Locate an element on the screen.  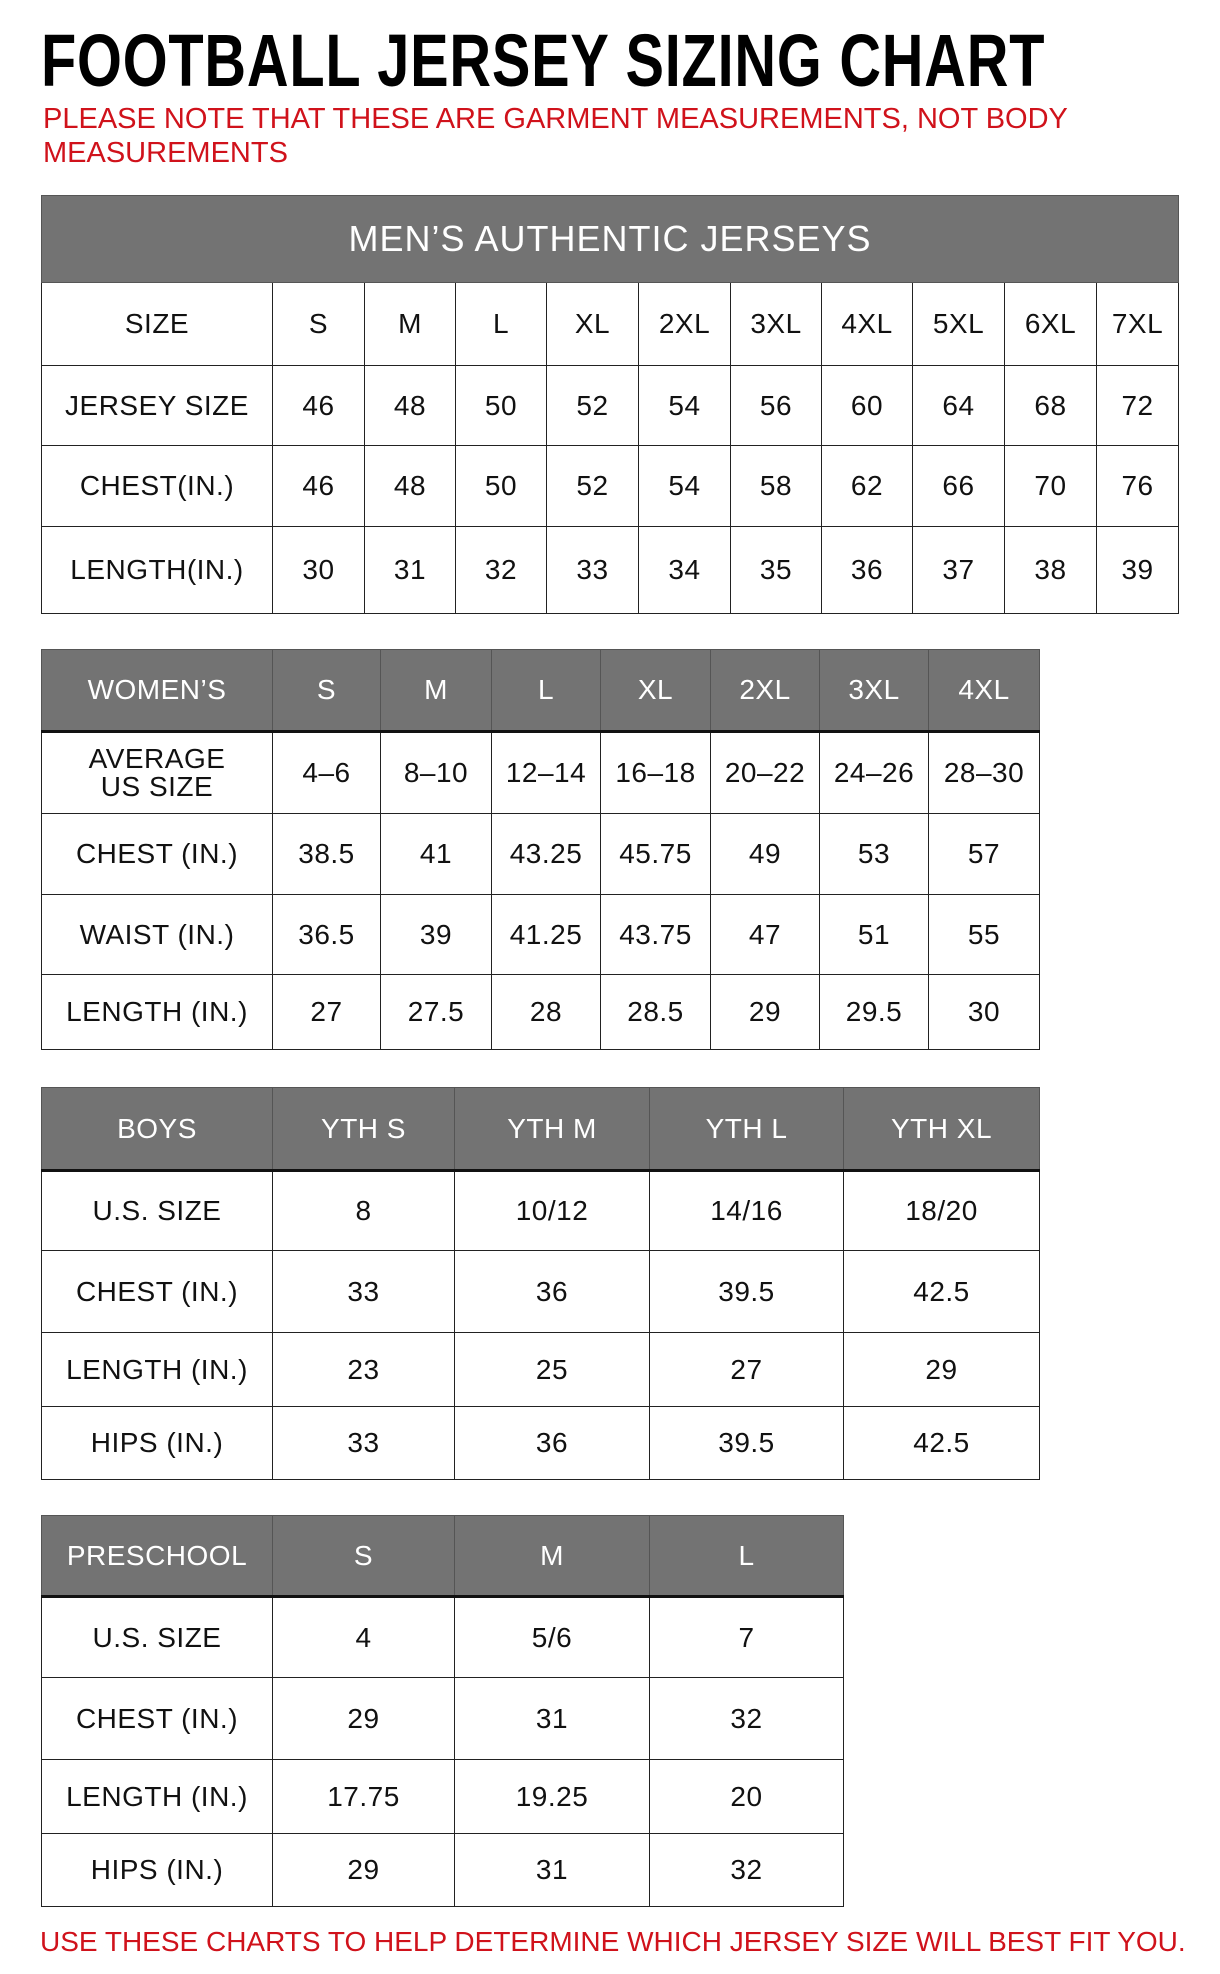
table-cell: 57 is located at coordinates (984, 854).